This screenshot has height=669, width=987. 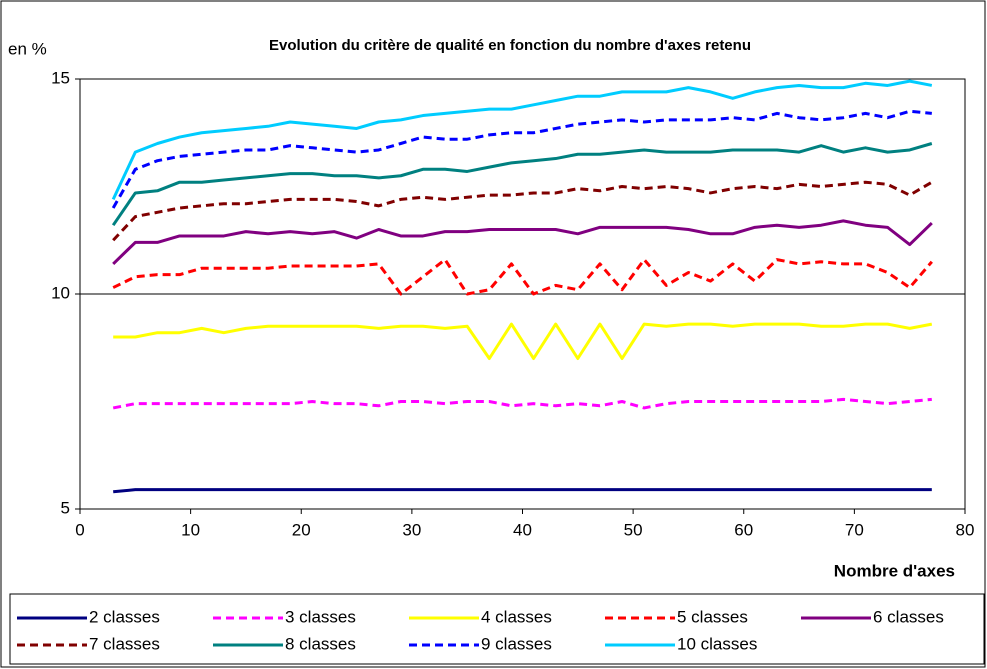 What do you see at coordinates (301, 529) in the screenshot?
I see `x-tick-label: 20` at bounding box center [301, 529].